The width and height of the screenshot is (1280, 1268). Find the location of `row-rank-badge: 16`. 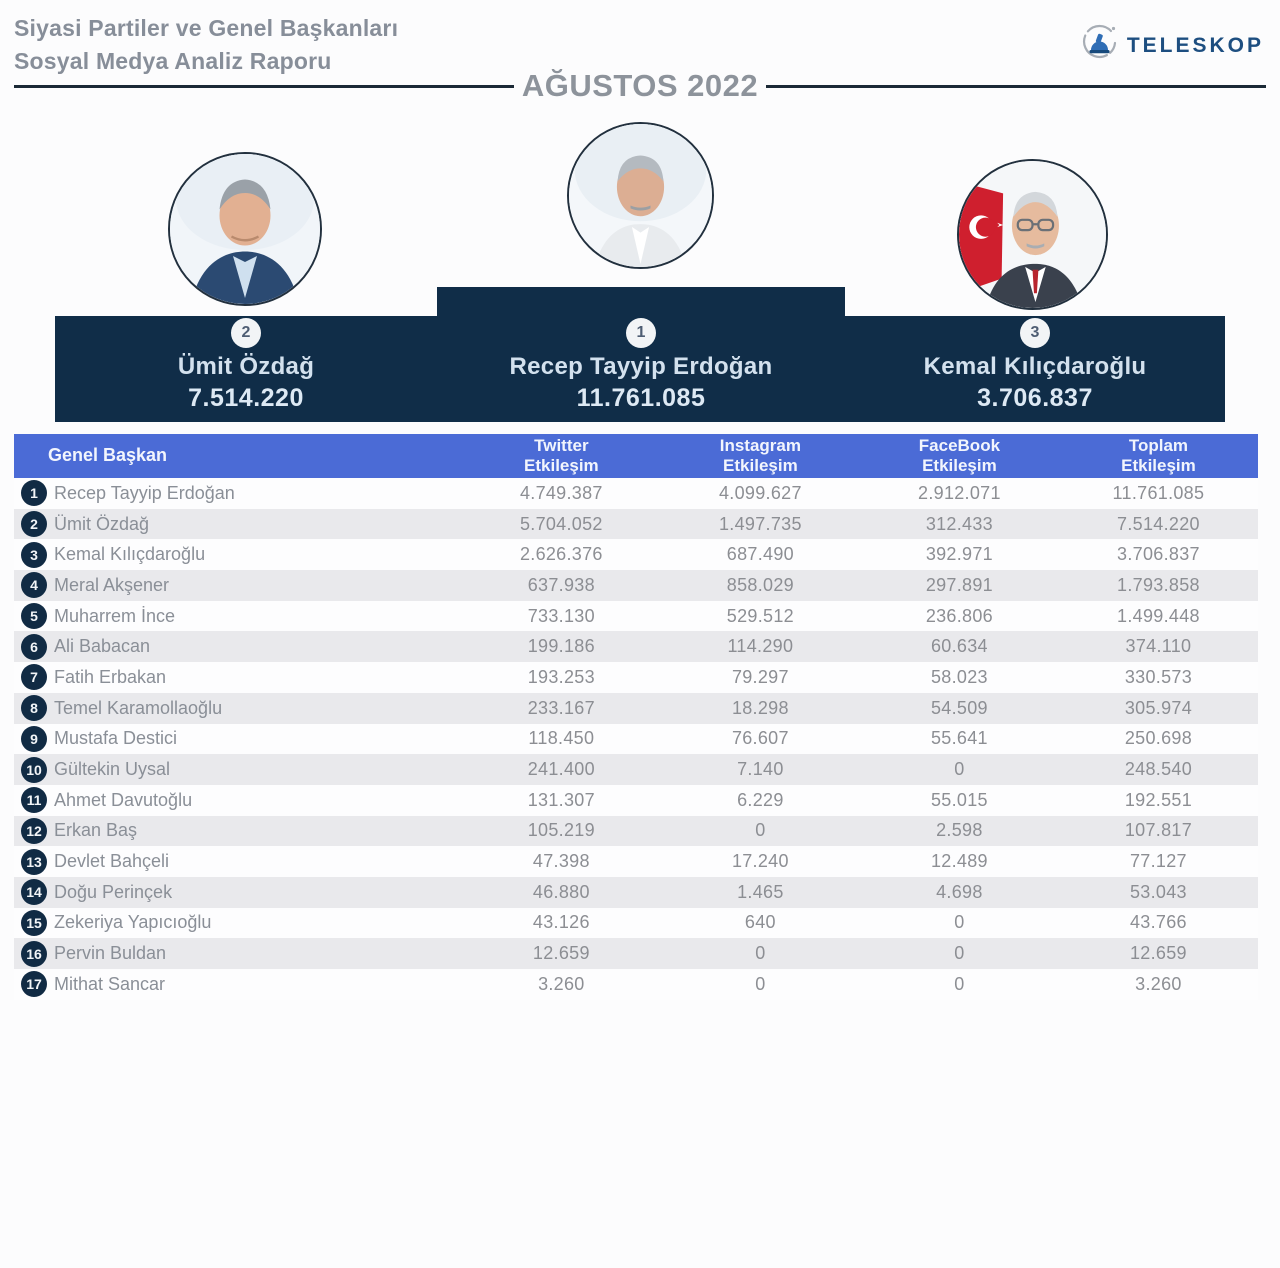

row-rank-badge: 16 is located at coordinates (34, 953).